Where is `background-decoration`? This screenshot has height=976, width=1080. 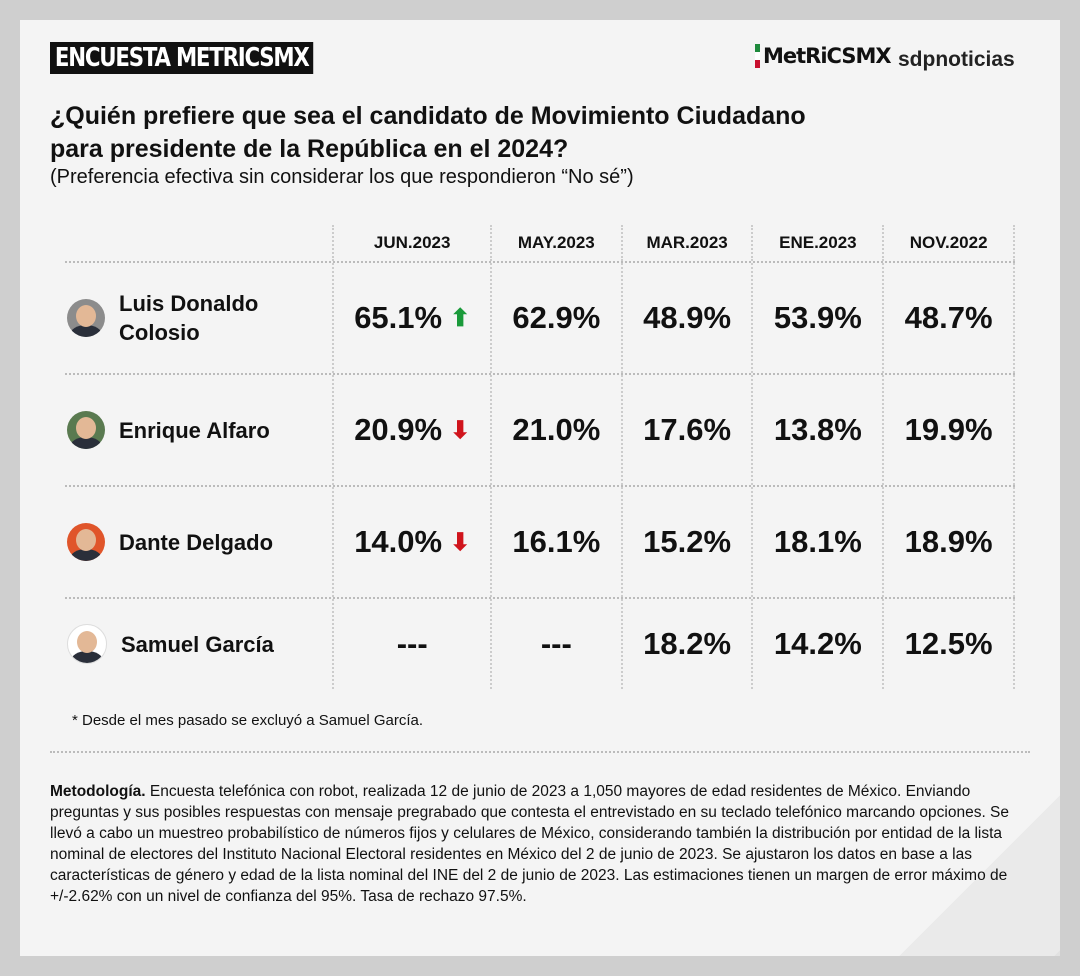 background-decoration is located at coordinates (940, 856).